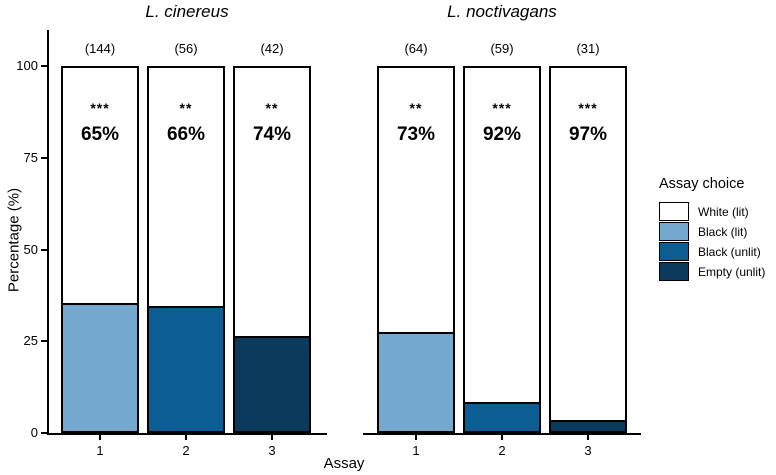 The height and width of the screenshot is (475, 776). Describe the element at coordinates (723, 211) in the screenshot. I see `legend-label: White (lit)` at that location.